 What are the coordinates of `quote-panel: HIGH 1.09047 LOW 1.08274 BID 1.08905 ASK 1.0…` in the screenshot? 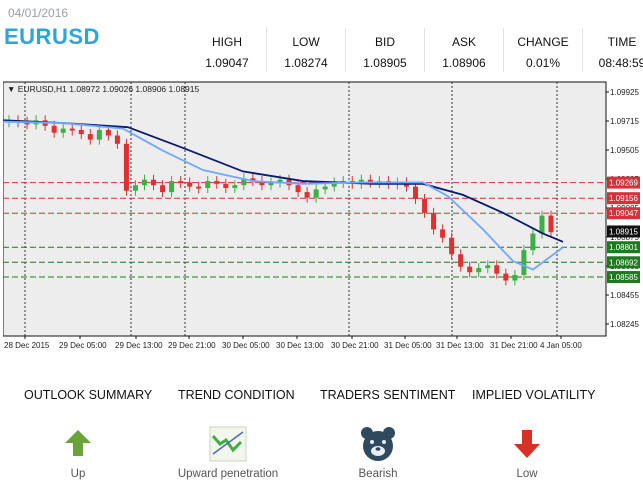 It's located at (415, 50).